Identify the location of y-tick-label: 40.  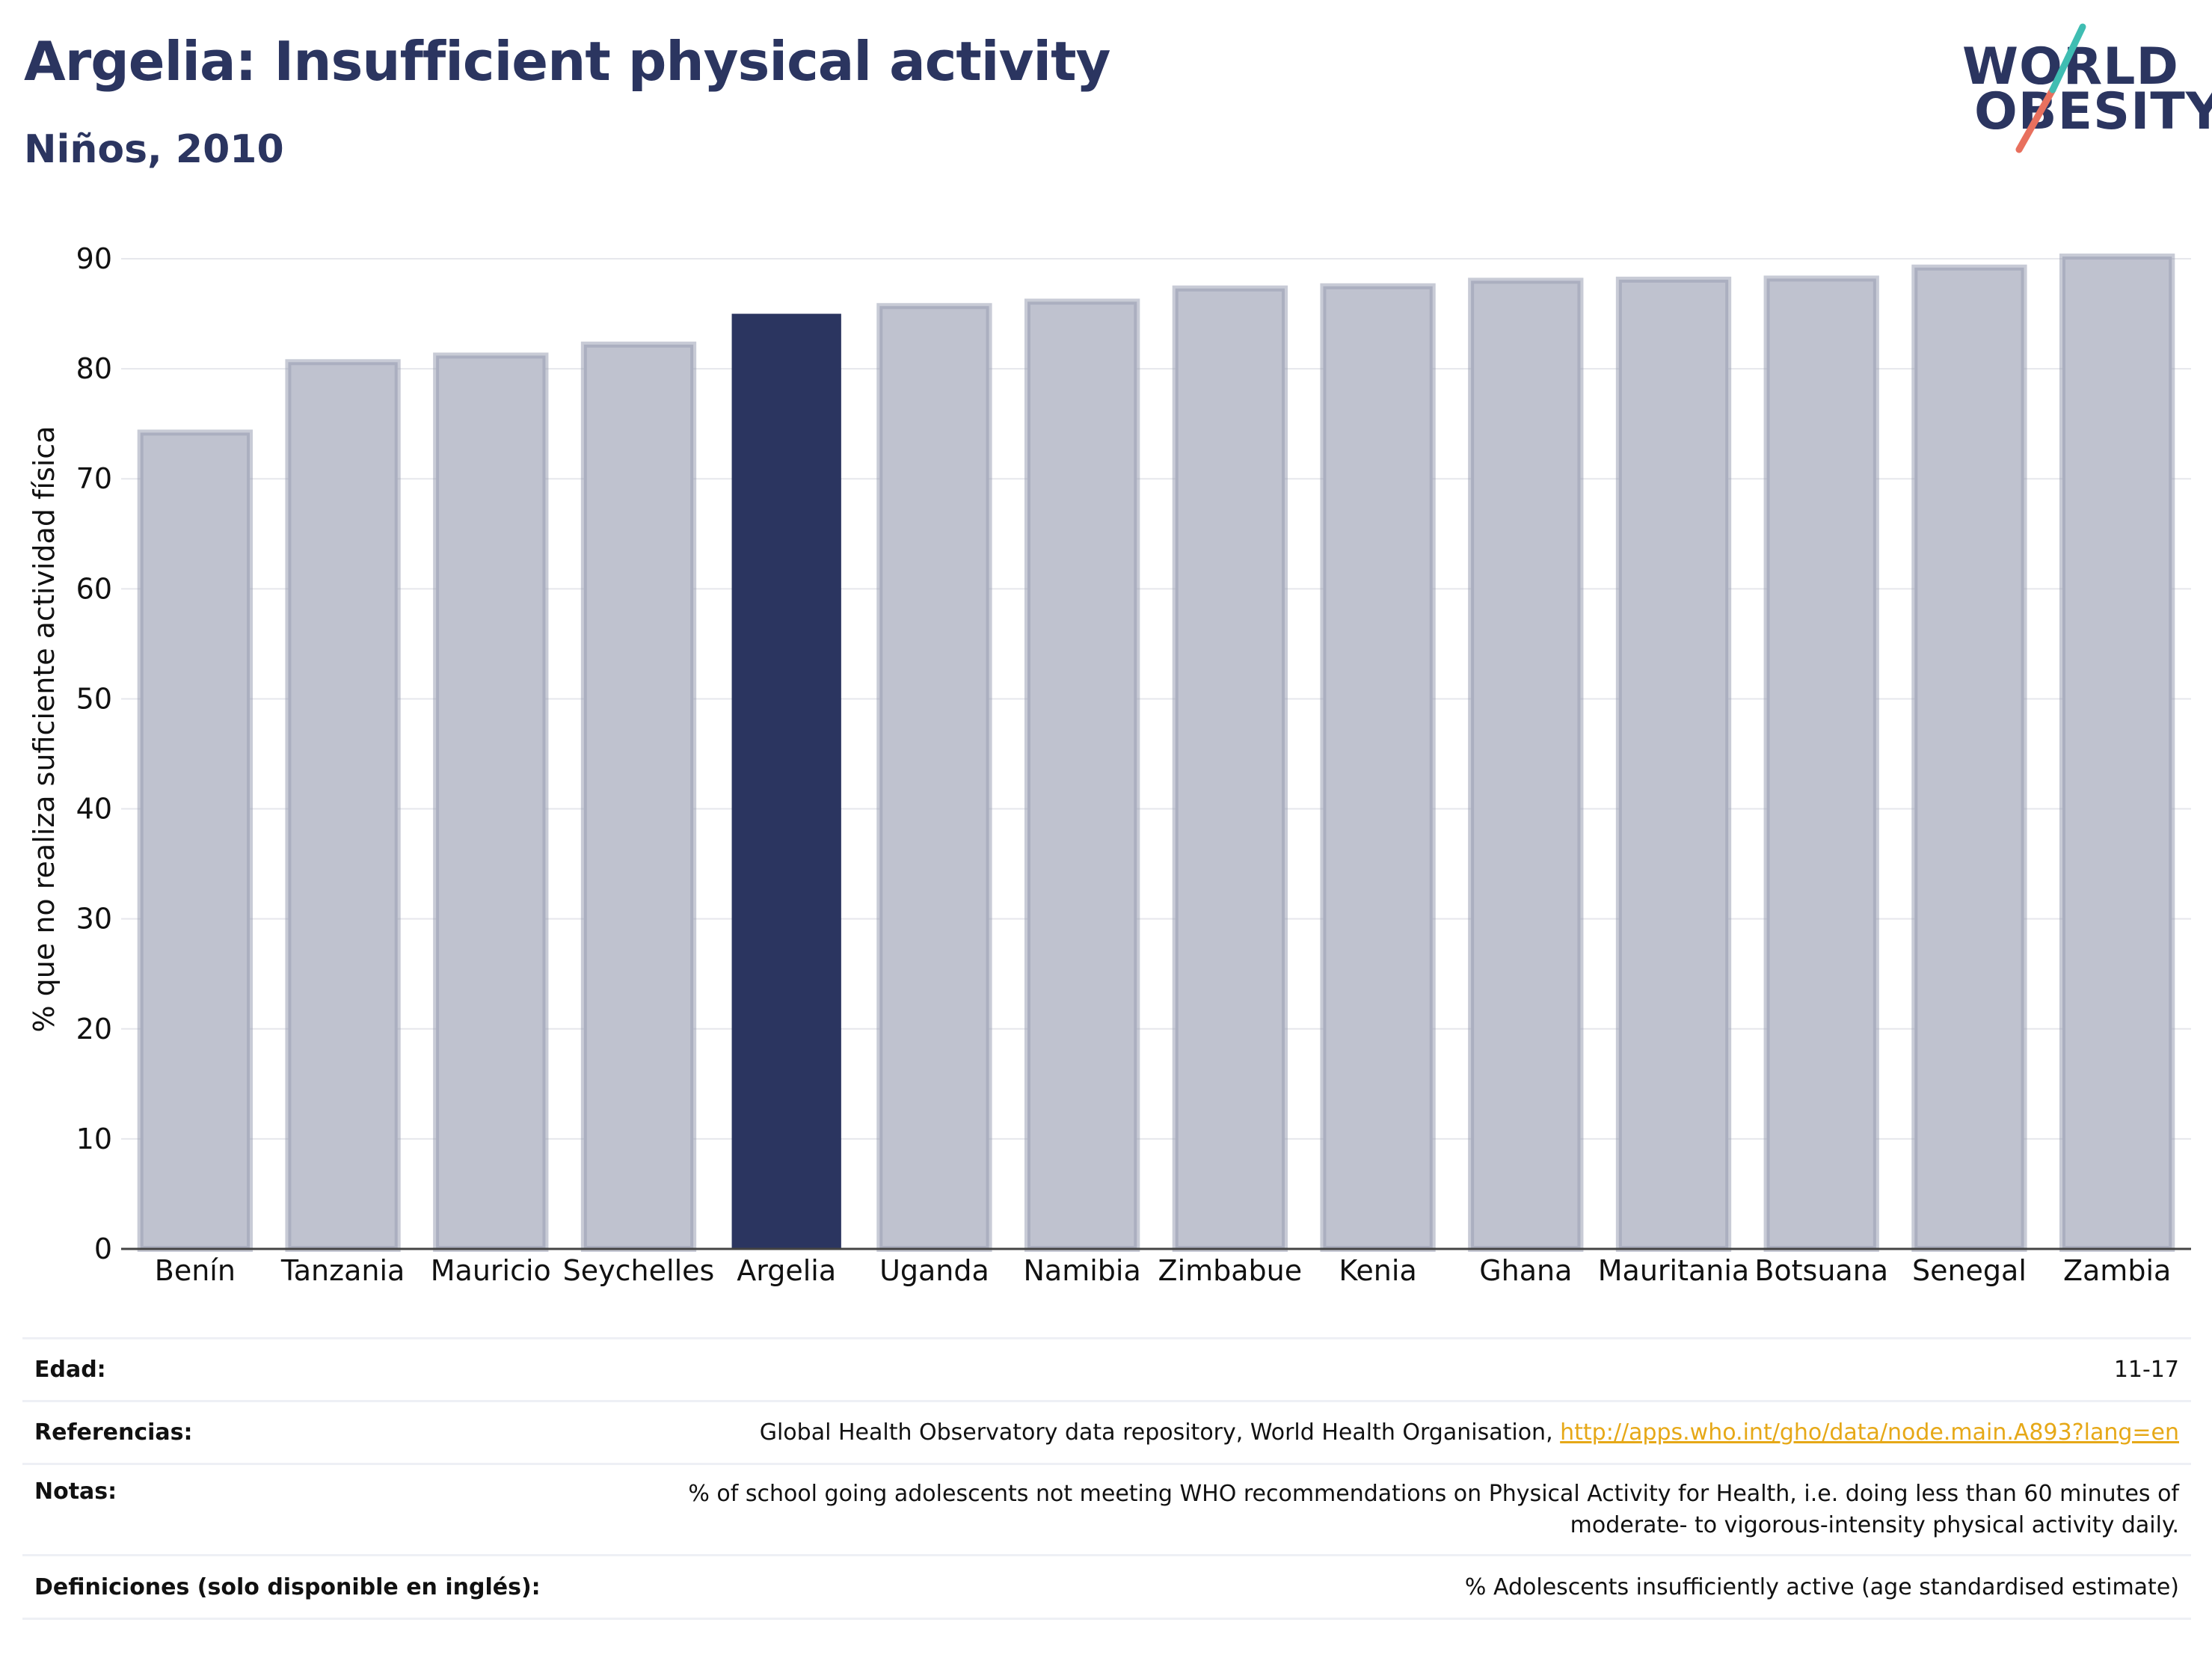
(94, 809).